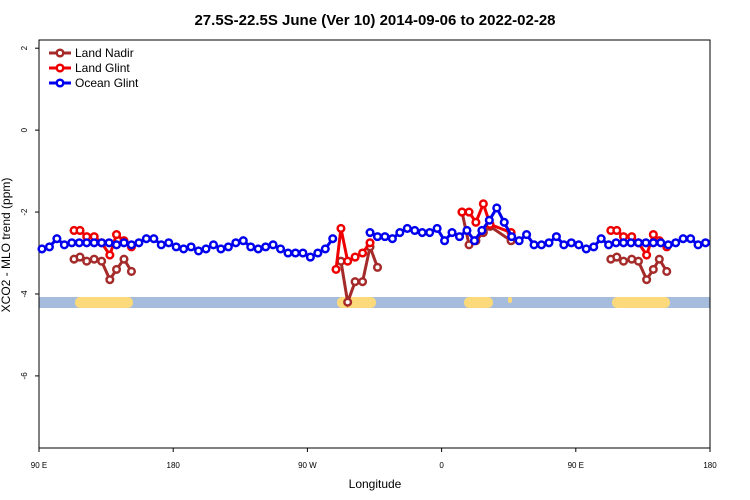 Image resolution: width=750 pixels, height=500 pixels. Describe the element at coordinates (102, 68) in the screenshot. I see `legend-label: Land Glint` at that location.